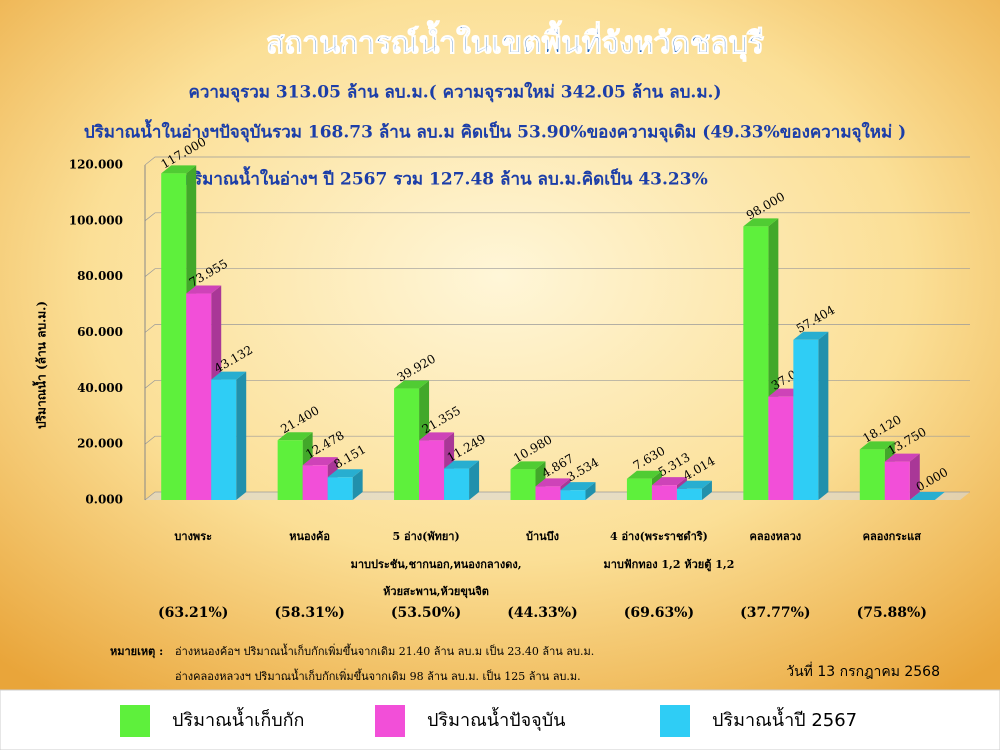 Image resolution: width=1000 pixels, height=750 pixels. Describe the element at coordinates (542, 613) in the screenshot. I see `percent-label: (44.33%)` at that location.